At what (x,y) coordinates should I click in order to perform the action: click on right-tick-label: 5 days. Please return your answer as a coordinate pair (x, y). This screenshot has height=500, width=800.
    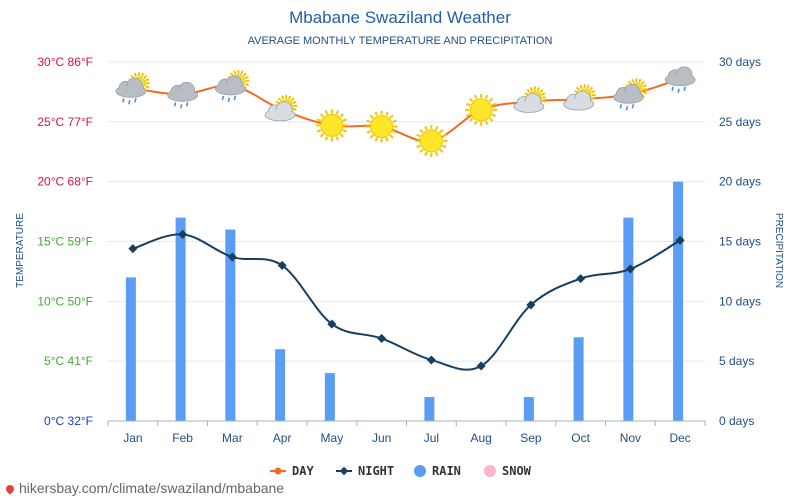
    Looking at the image, I should click on (736, 361).